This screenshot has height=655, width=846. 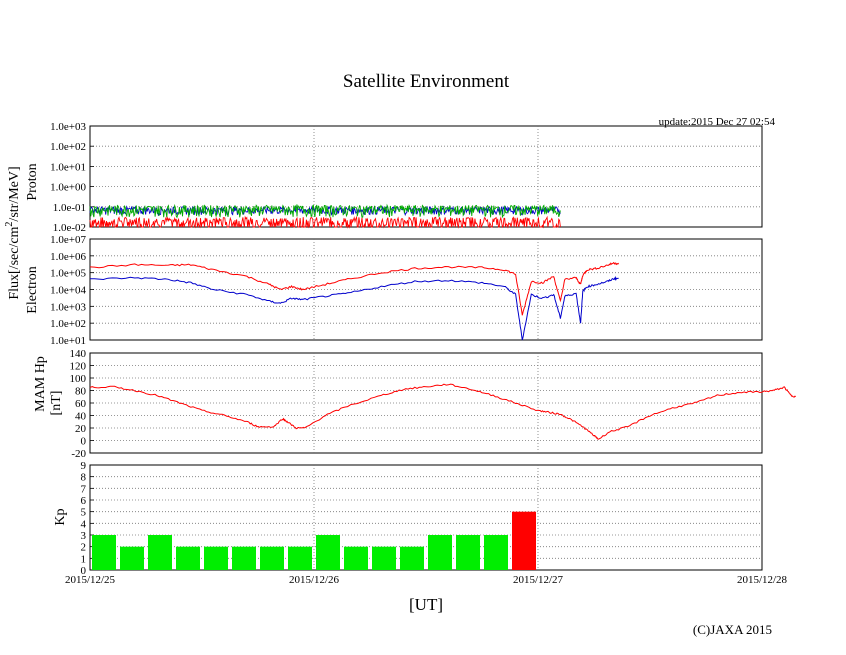 What do you see at coordinates (81, 392) in the screenshot?
I see `y-tick-label: 80` at bounding box center [81, 392].